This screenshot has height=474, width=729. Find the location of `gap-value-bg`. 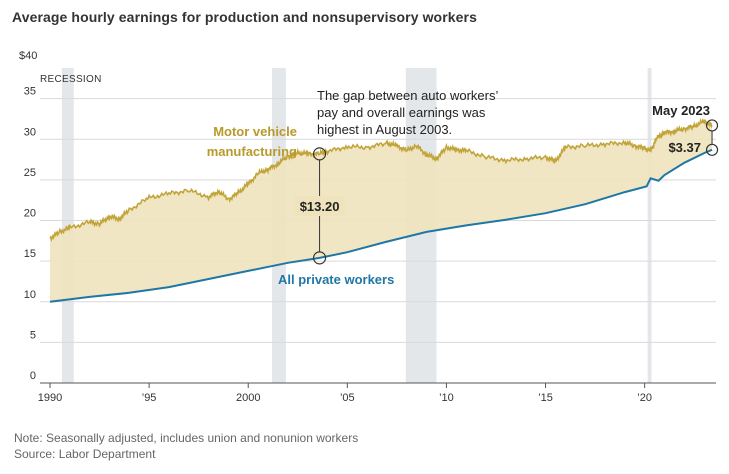

gap-value-bg is located at coordinates (319, 206).